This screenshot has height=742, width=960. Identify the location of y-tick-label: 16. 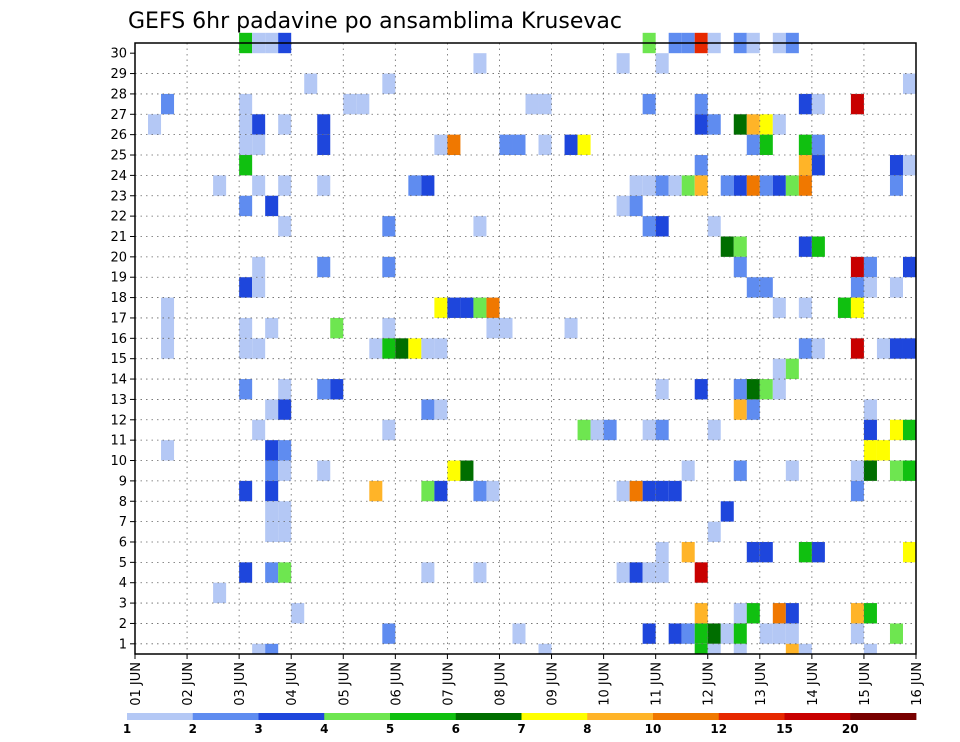
(118, 339).